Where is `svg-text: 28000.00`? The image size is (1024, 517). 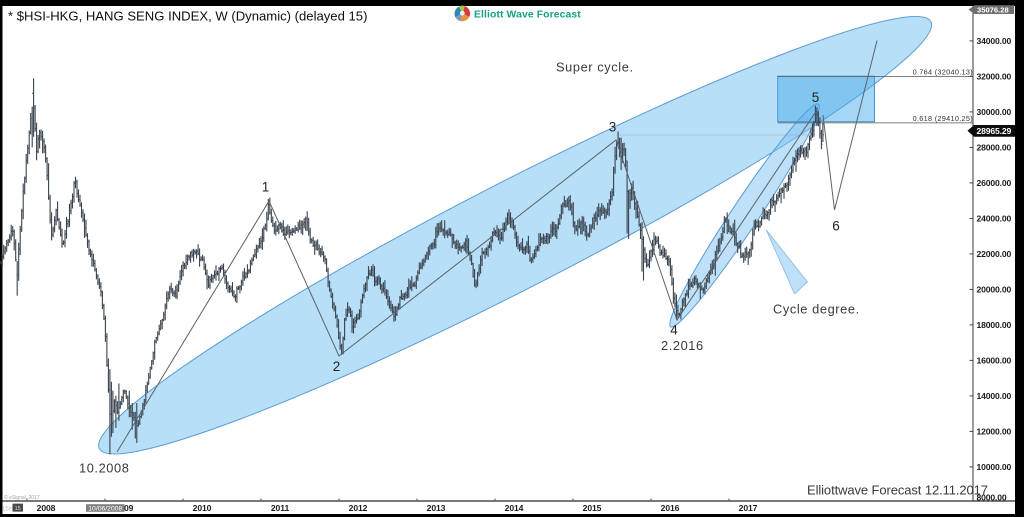
svg-text: 28000.00 is located at coordinates (994, 148).